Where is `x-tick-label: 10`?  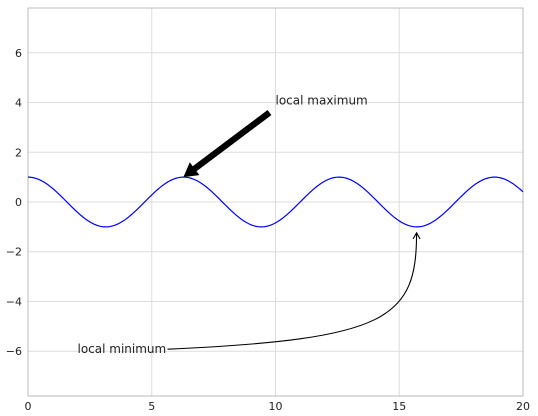
x-tick-label: 10 is located at coordinates (276, 406).